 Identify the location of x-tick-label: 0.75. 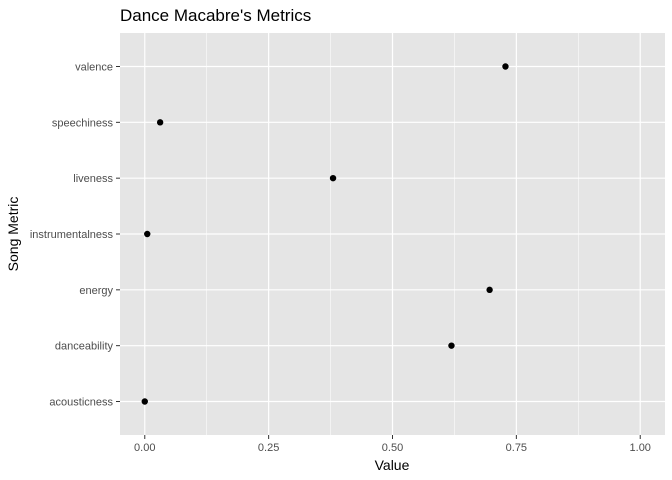
(516, 448).